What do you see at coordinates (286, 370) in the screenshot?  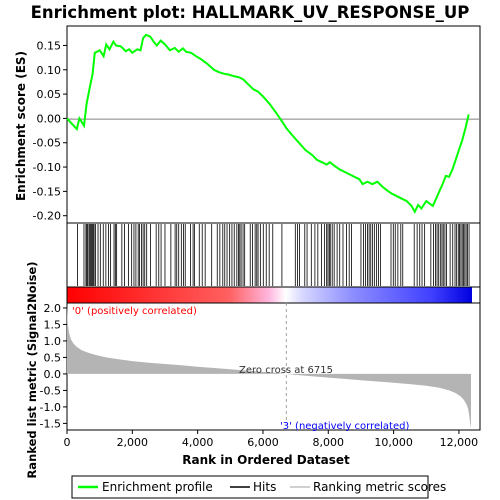 I see `zero-cross-label: Zero cross at 6715` at bounding box center [286, 370].